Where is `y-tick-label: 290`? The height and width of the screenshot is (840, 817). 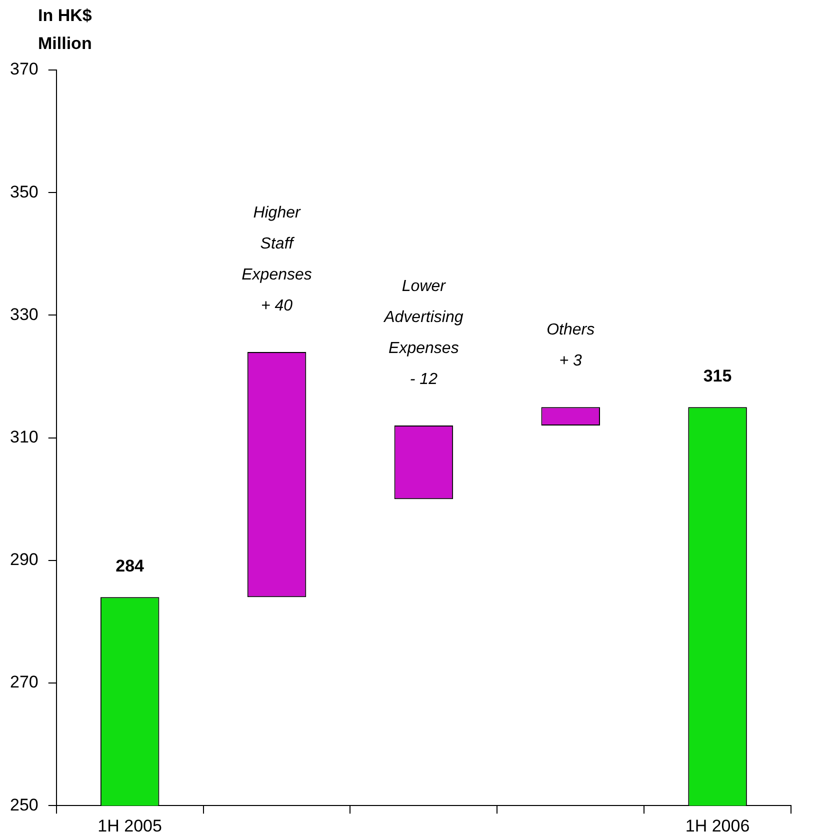 y-tick-label: 290 is located at coordinates (24, 560).